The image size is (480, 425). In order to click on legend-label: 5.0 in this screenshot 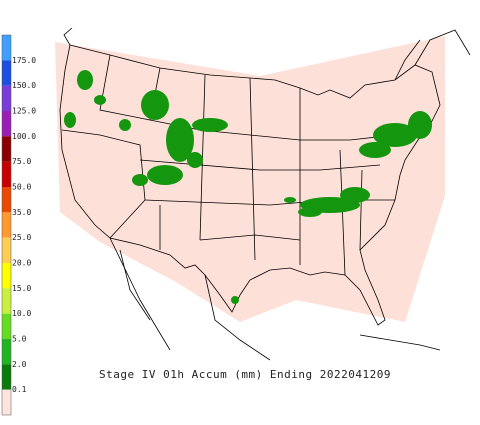, I will do `click(19, 339)`.